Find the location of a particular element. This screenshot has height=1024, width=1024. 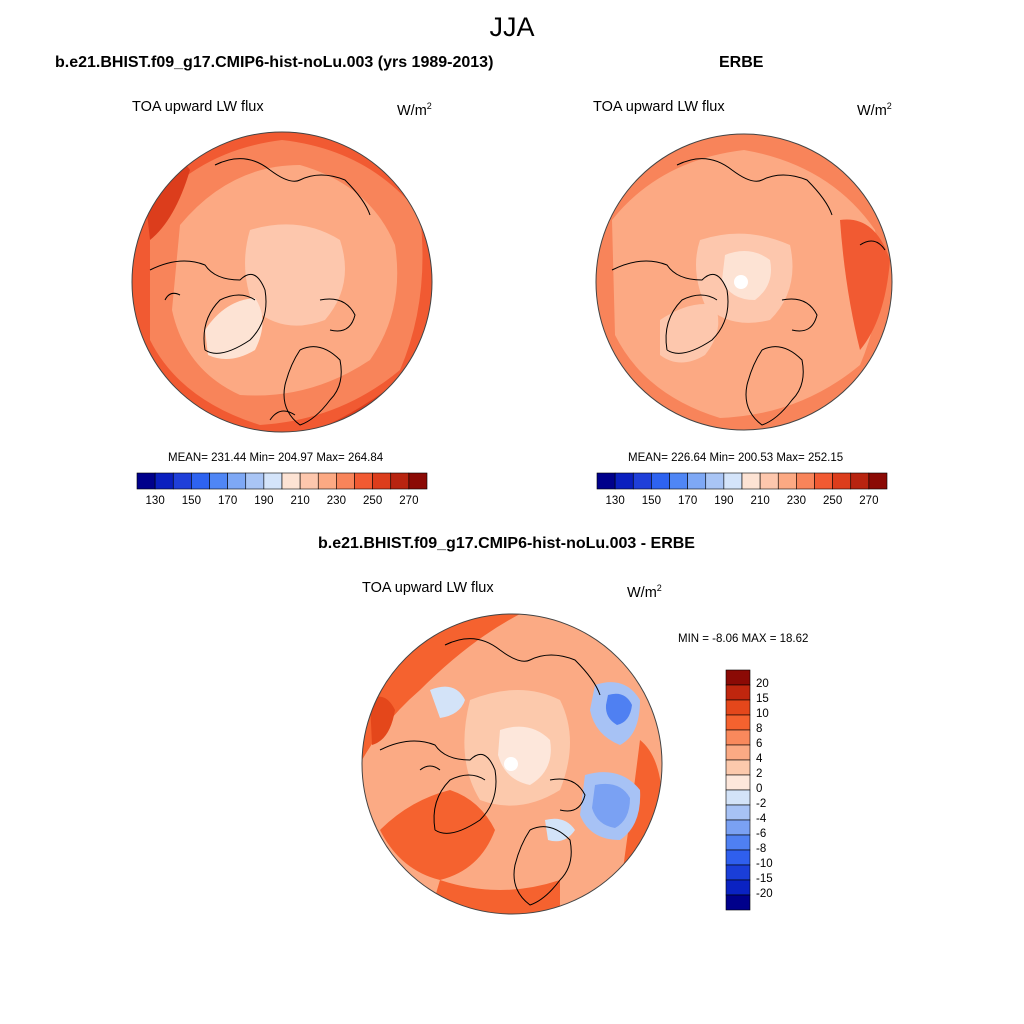

colorbar-tick-label: 8 is located at coordinates (759, 729).